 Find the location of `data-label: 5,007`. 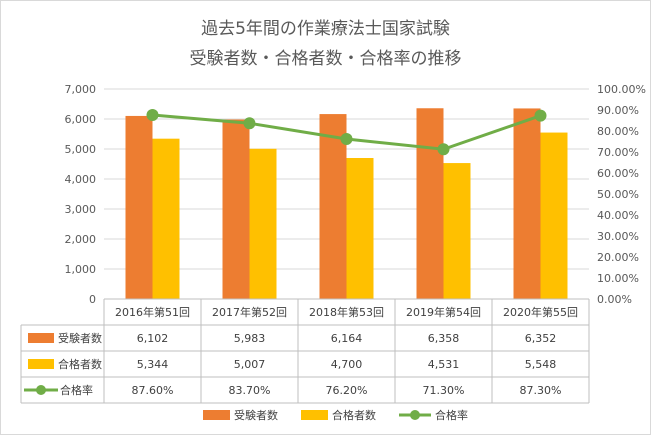

data-label: 5,007 is located at coordinates (250, 364).